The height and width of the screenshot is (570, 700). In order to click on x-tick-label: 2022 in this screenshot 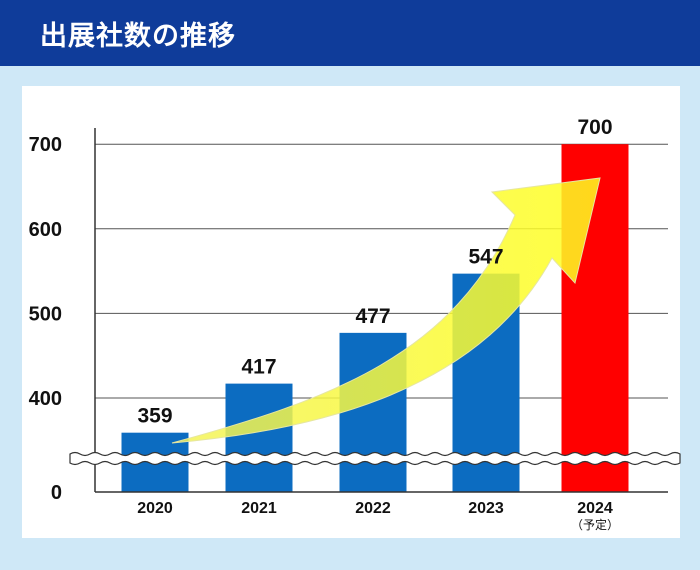, I will do `click(373, 508)`.